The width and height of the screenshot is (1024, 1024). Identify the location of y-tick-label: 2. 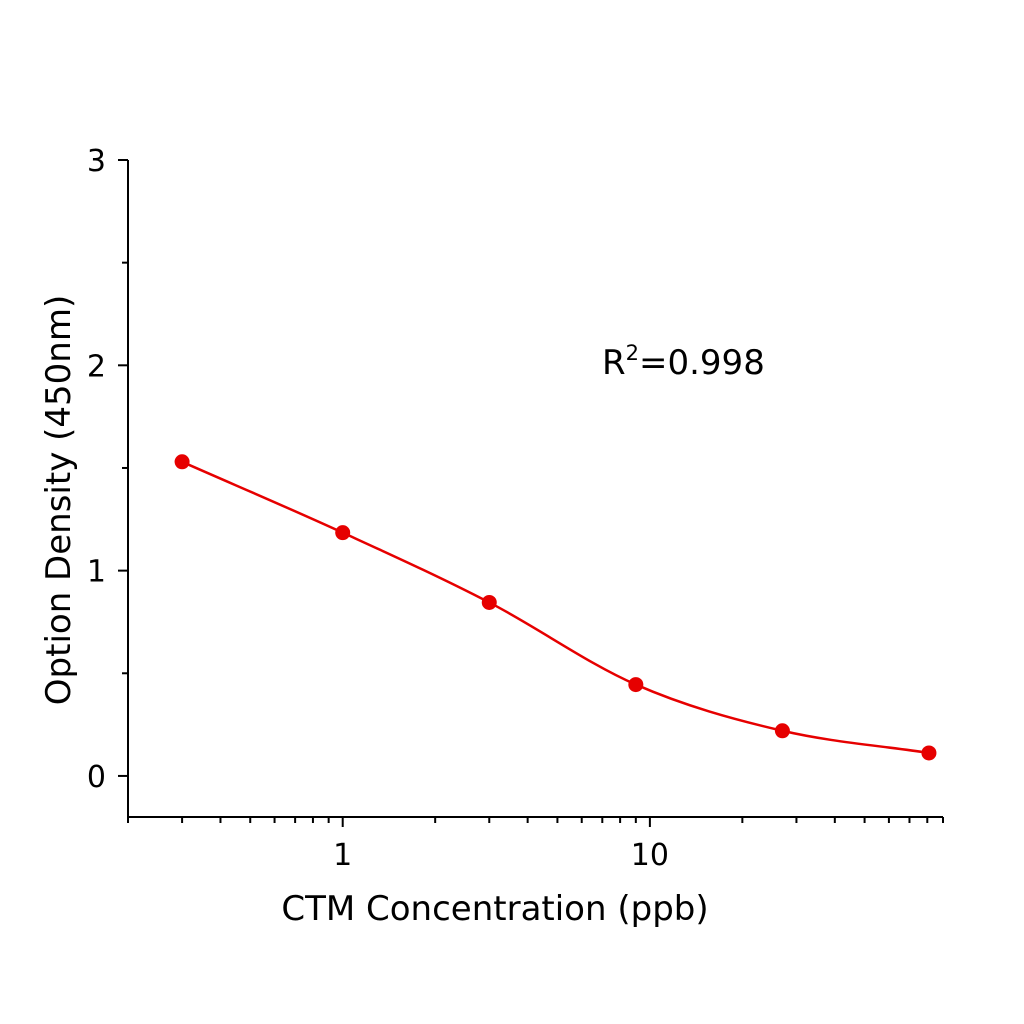
(96, 366).